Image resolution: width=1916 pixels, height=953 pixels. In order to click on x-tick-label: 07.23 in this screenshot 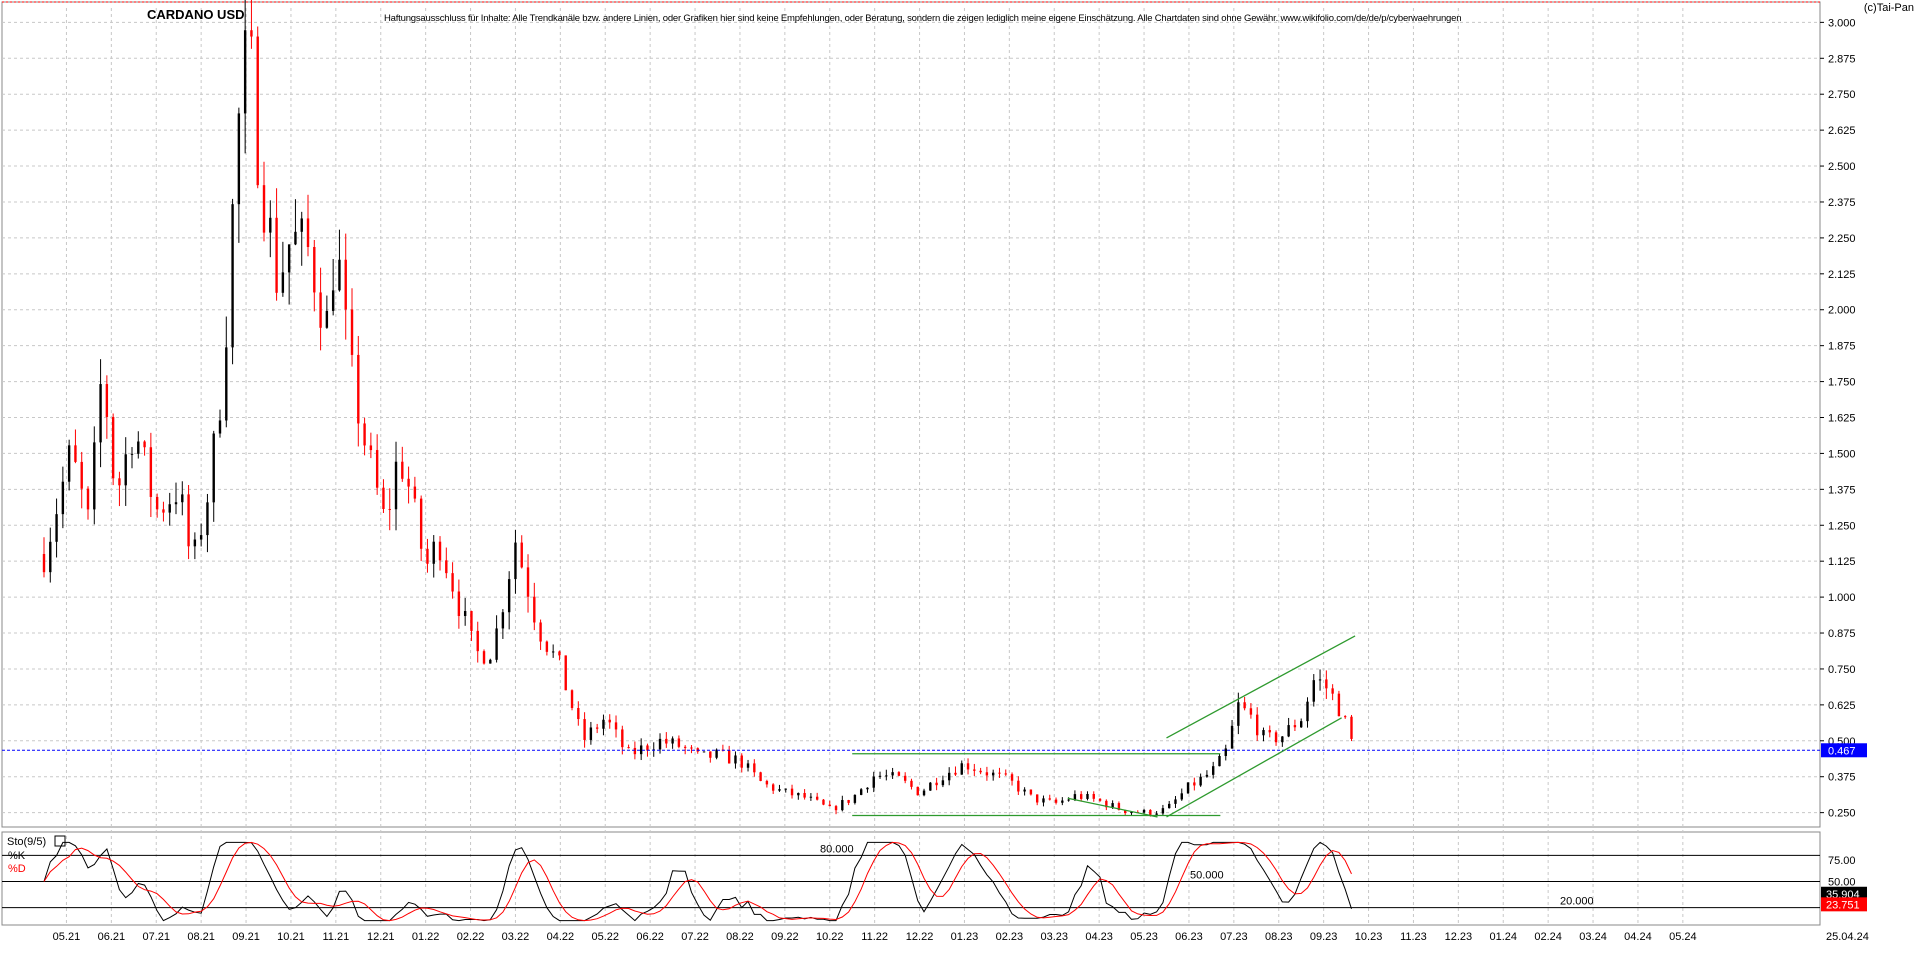, I will do `click(1234, 937)`.